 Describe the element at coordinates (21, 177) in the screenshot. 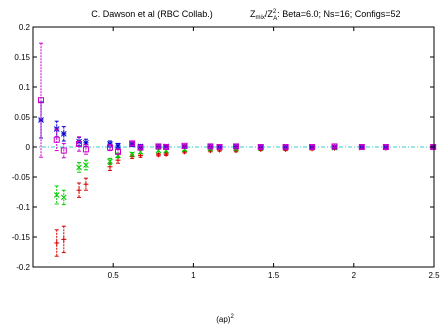

I see `y-tick-label: -0.05` at that location.